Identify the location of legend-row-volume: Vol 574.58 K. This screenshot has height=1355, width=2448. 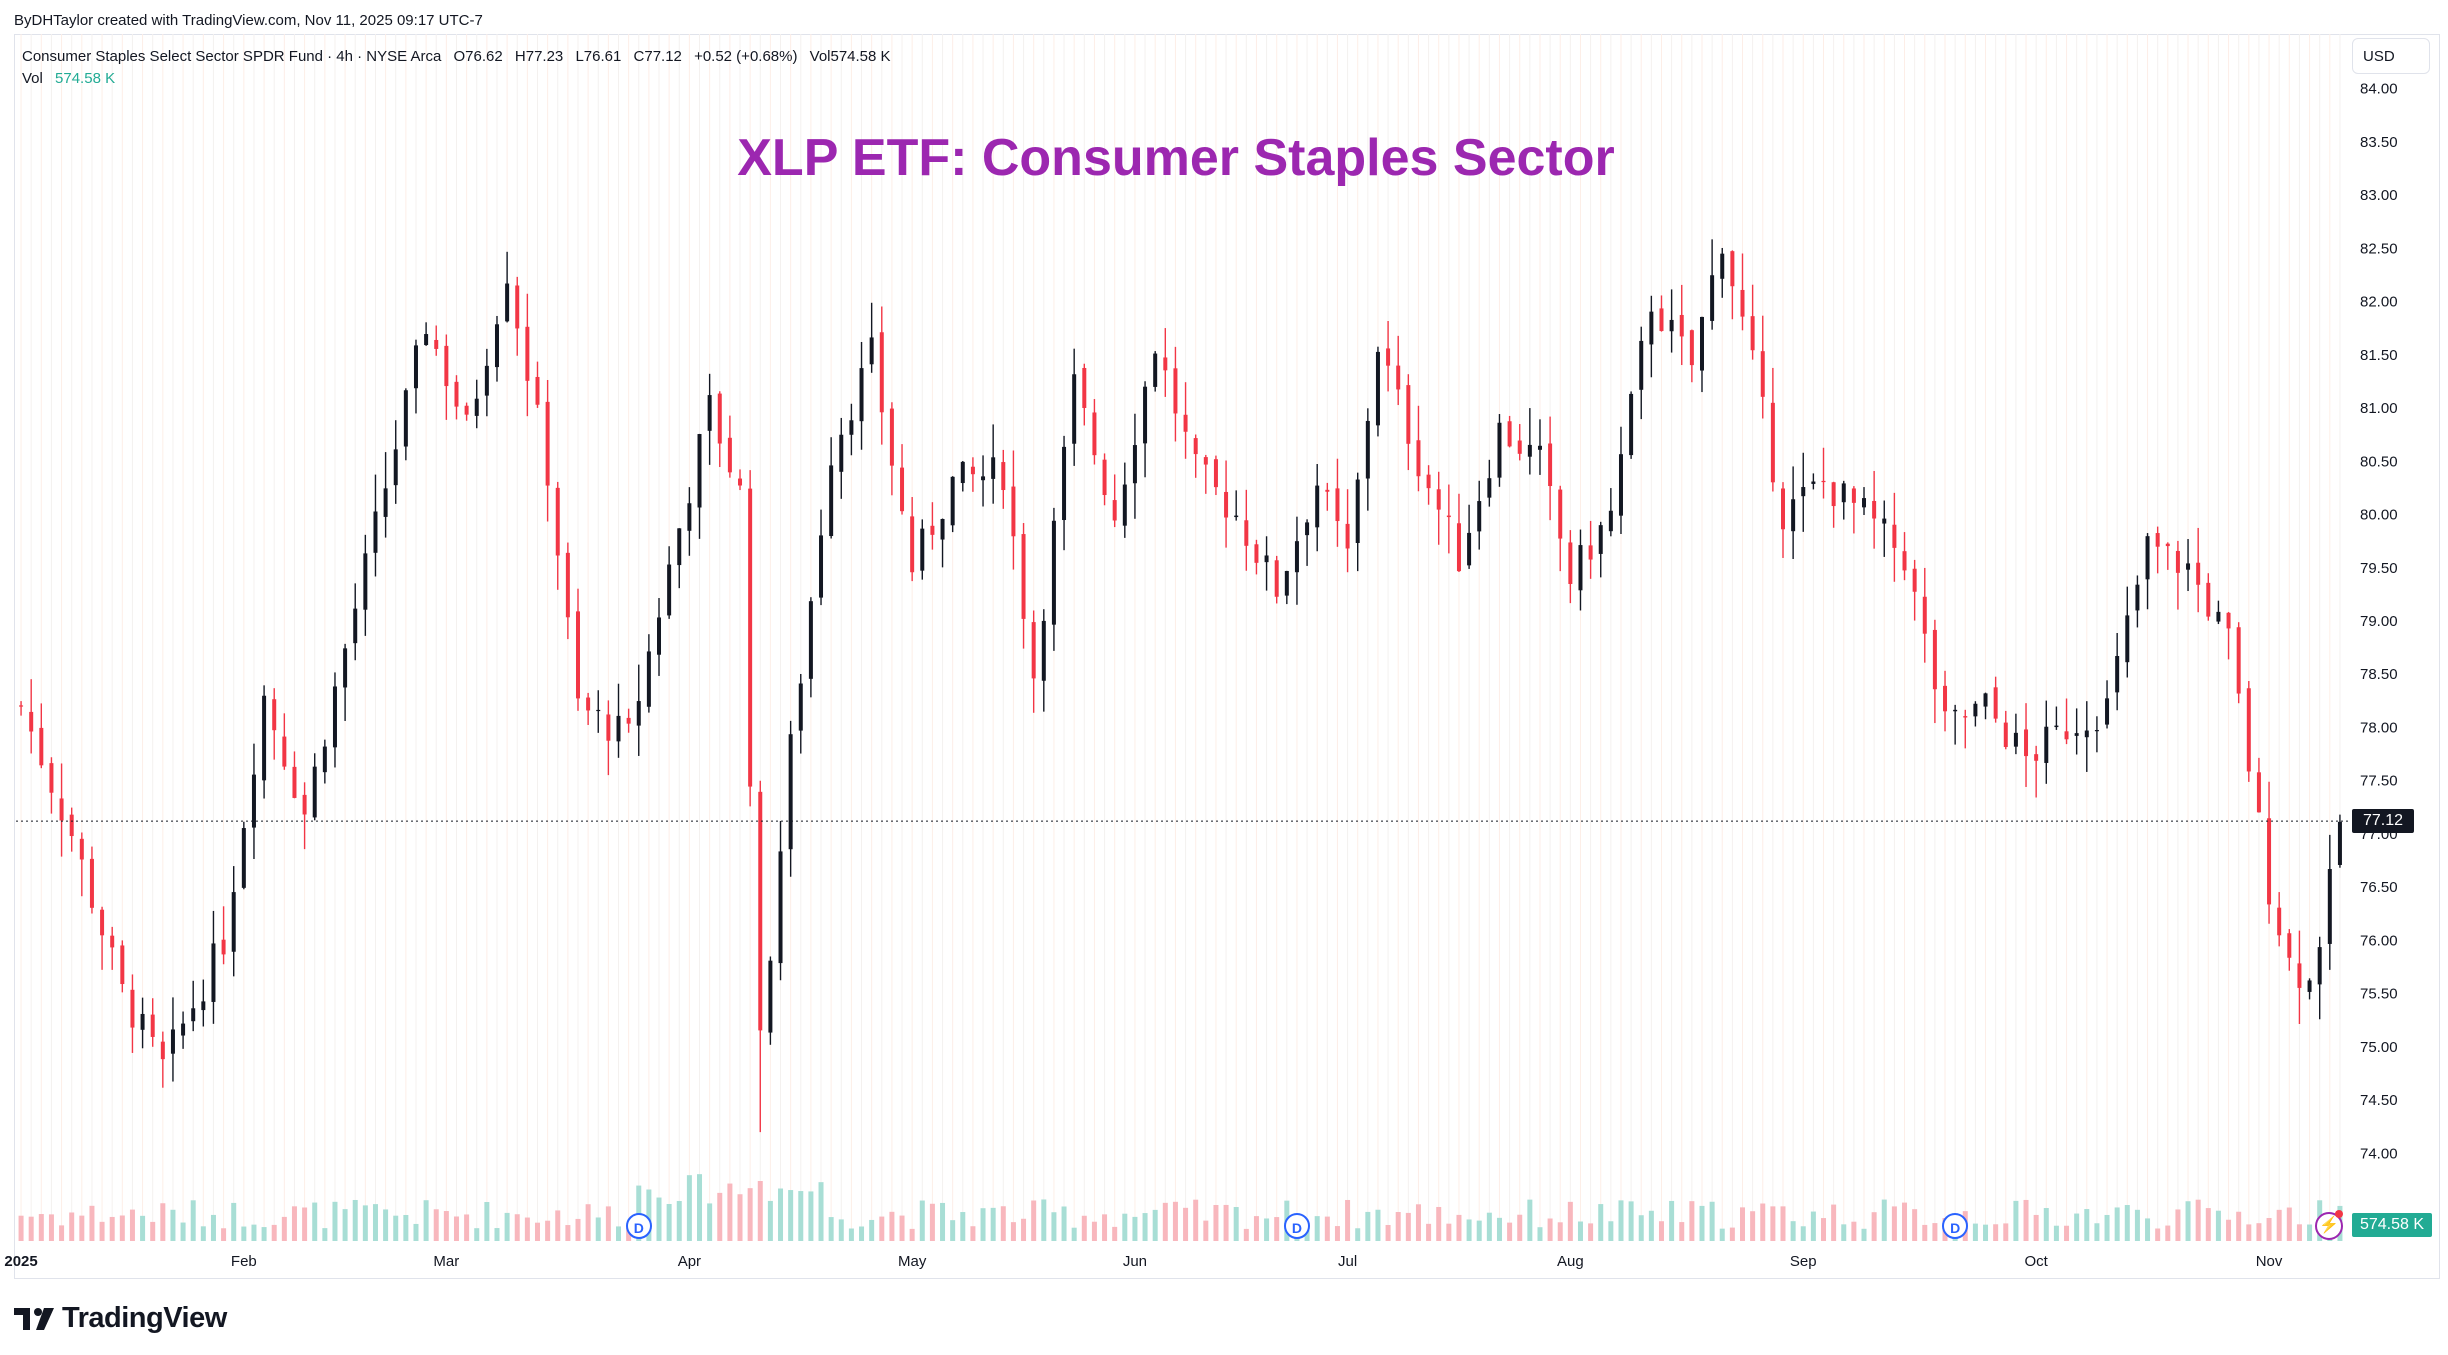
(460, 79).